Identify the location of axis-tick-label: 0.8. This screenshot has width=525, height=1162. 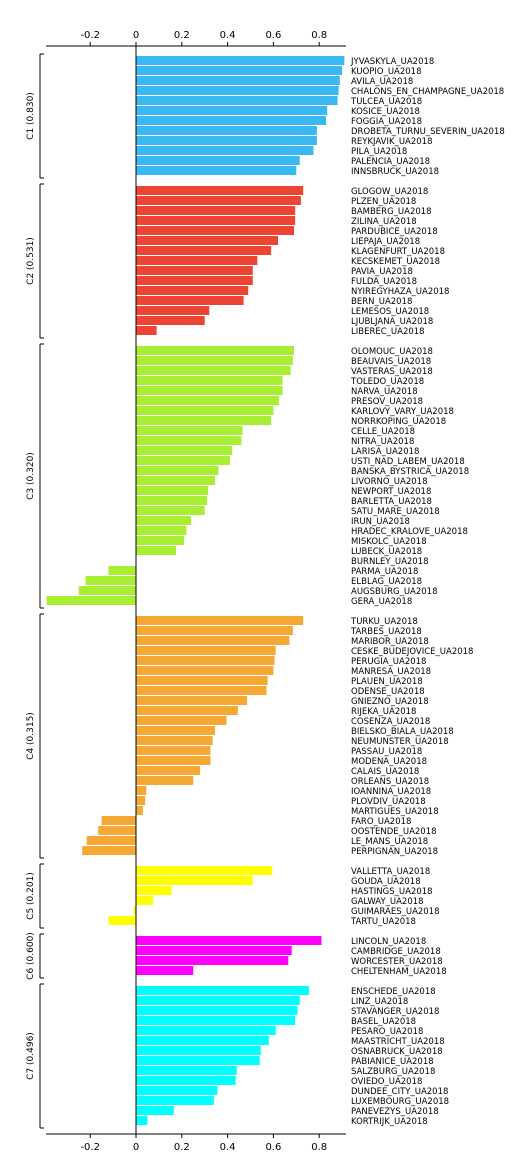
(319, 1147).